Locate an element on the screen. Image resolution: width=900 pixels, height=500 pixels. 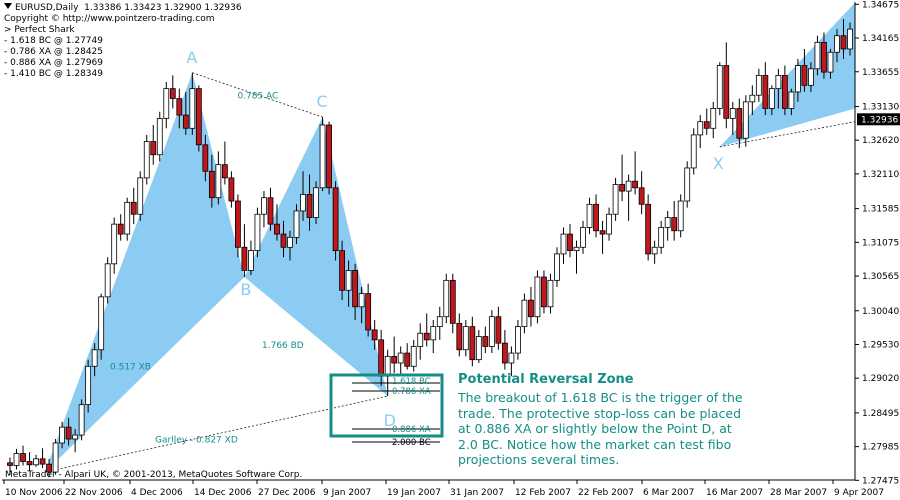
x-tick-label: 10 Nov 2006 is located at coordinates (34, 493).